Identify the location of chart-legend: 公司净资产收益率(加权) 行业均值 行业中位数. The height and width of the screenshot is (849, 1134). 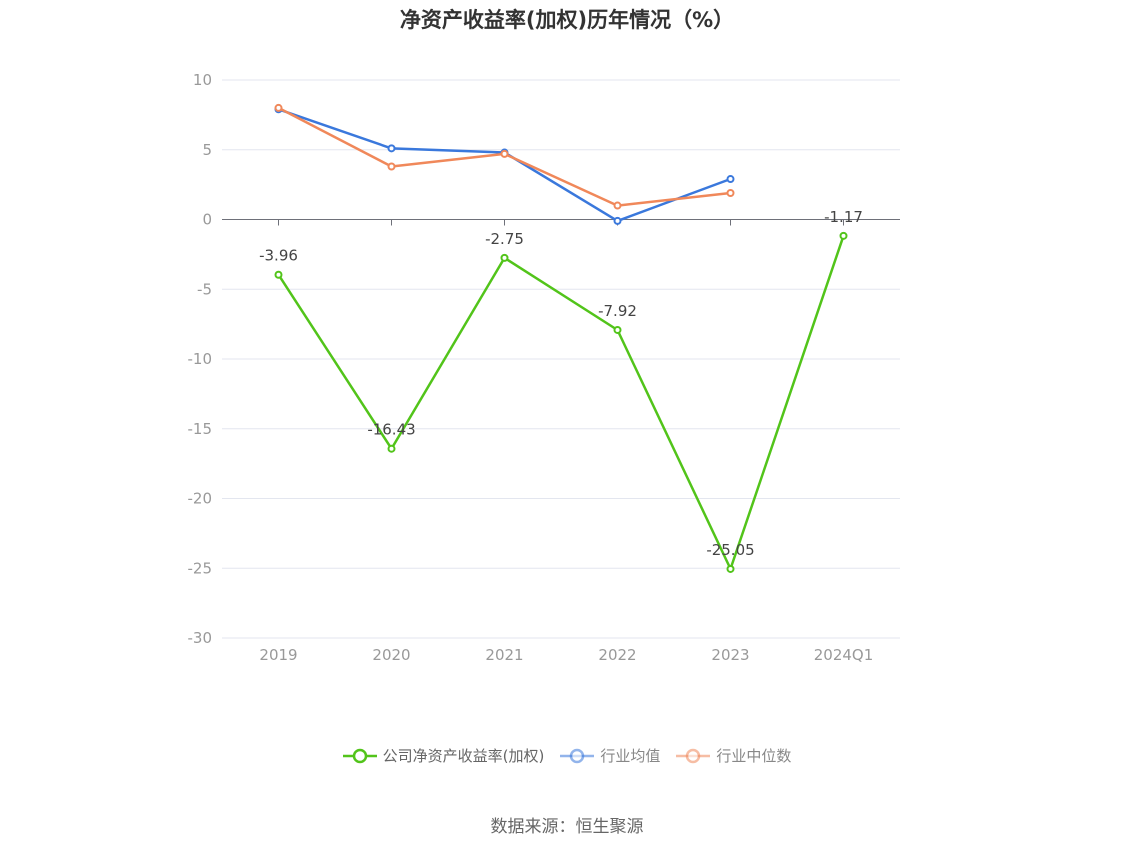
(567, 755).